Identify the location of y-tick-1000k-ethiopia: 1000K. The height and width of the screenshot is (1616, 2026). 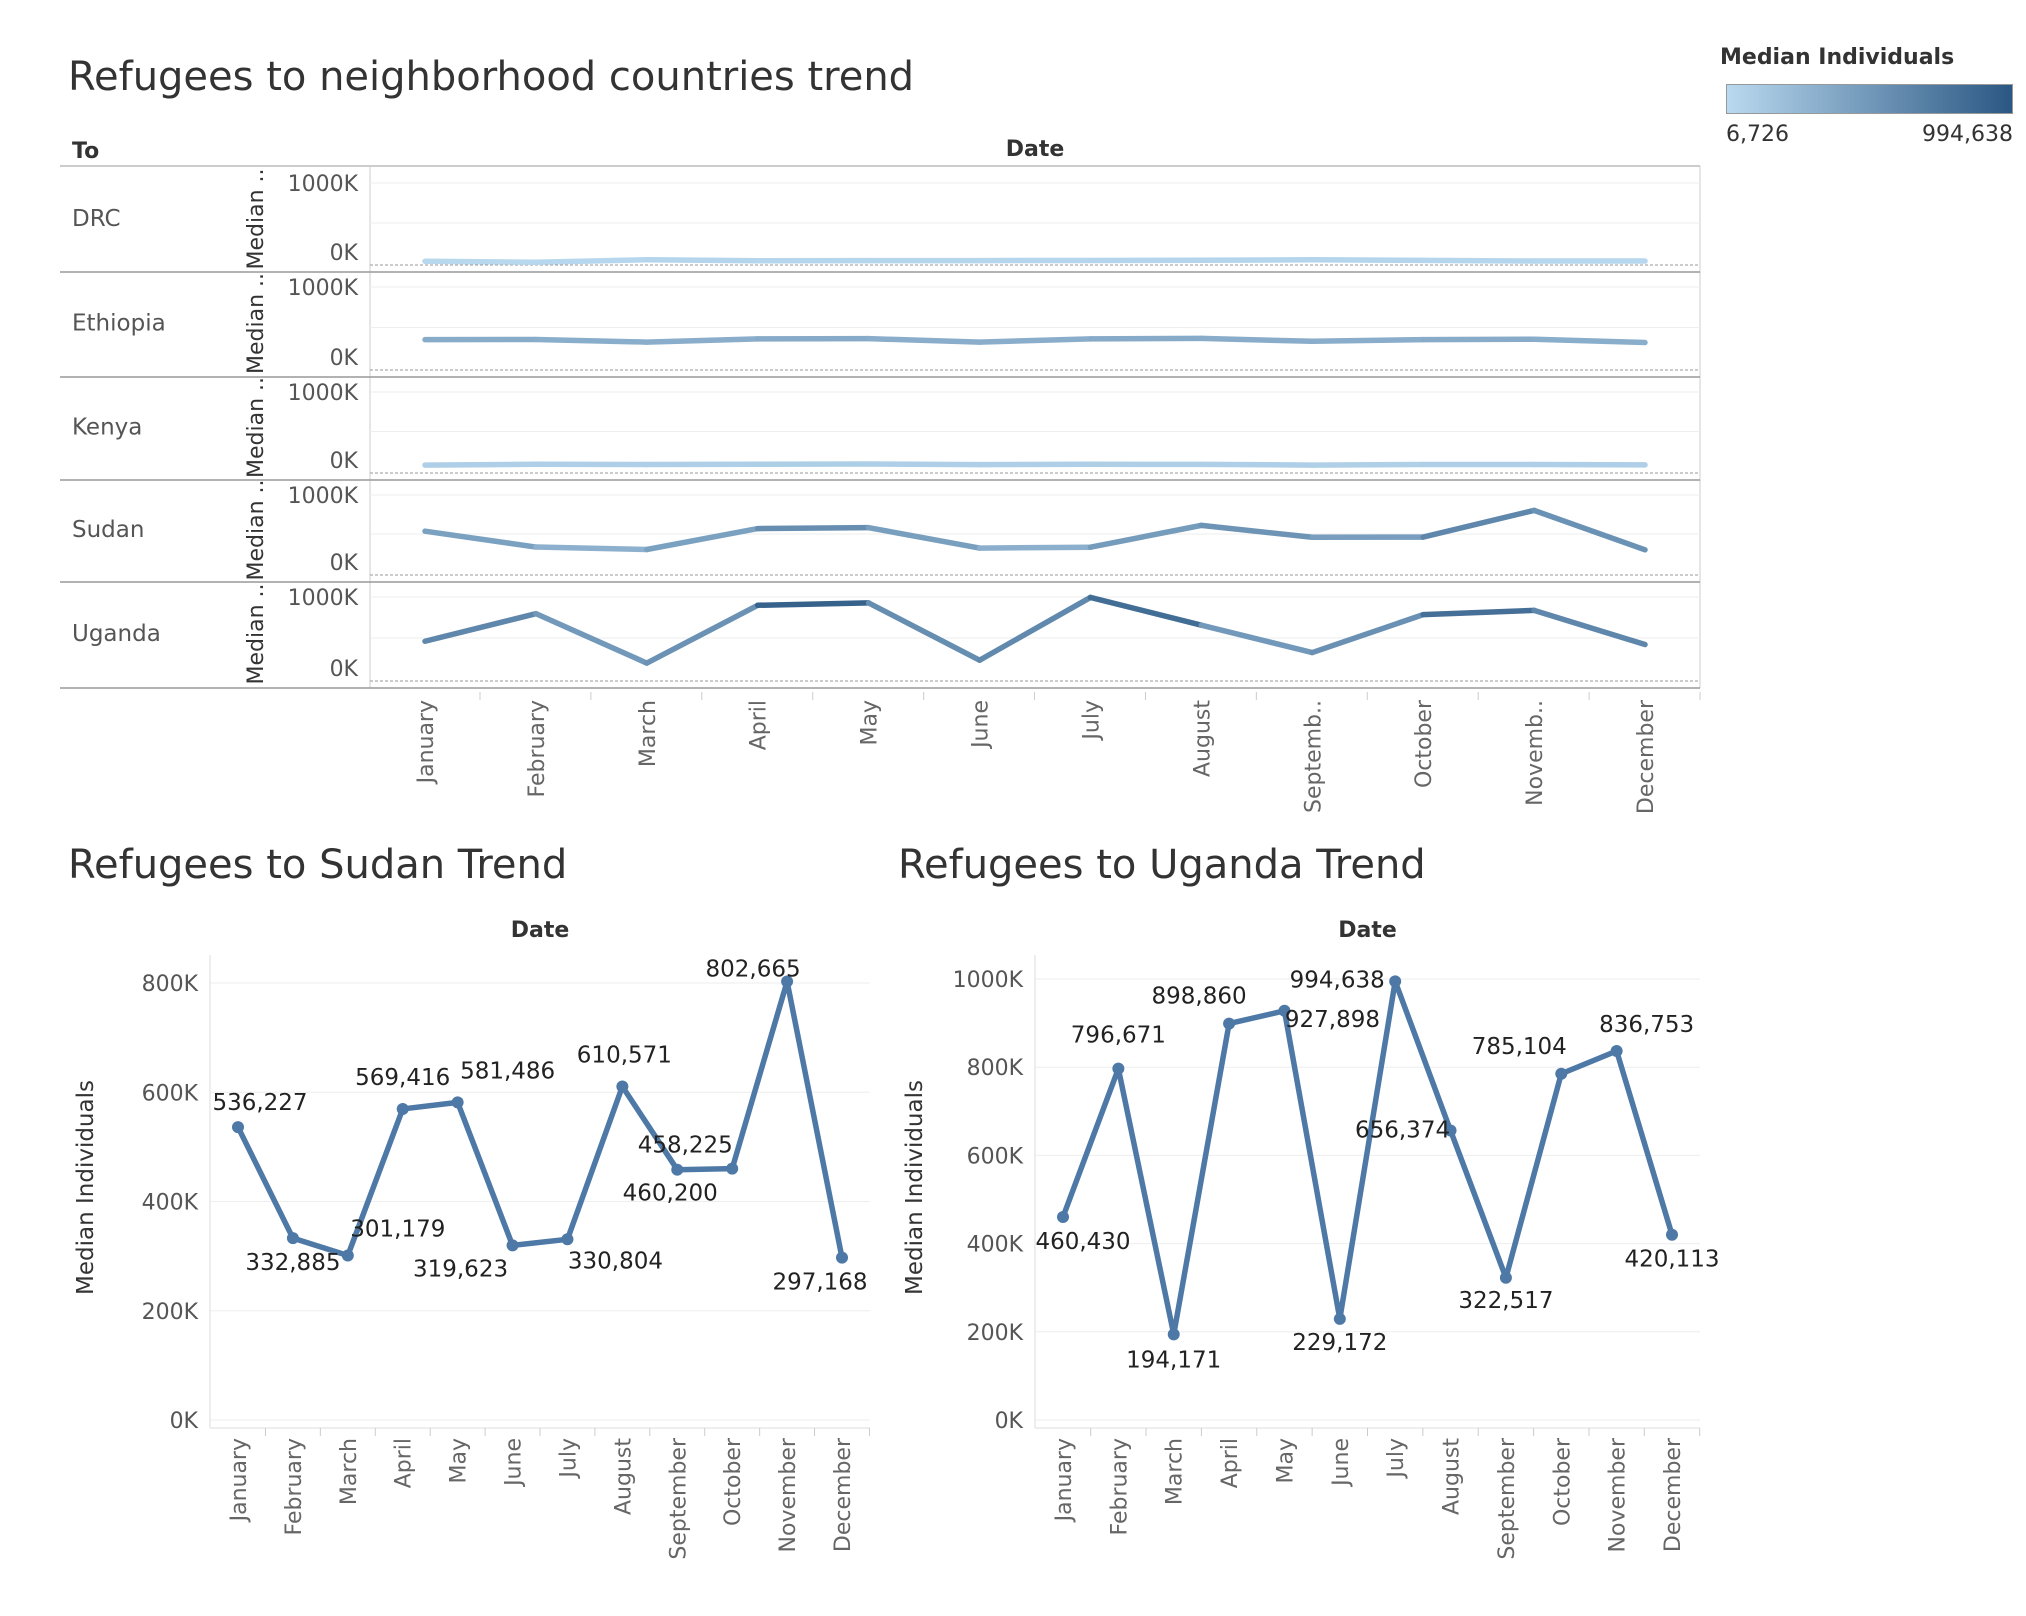
(323, 288).